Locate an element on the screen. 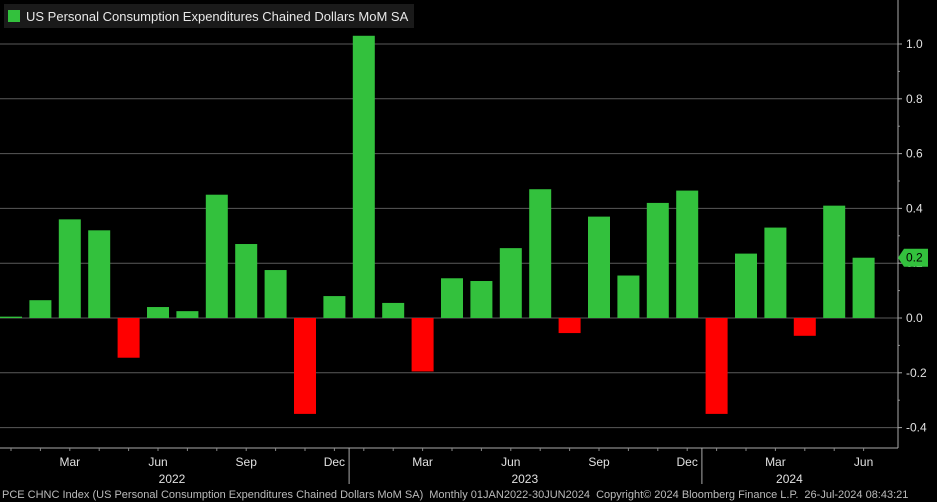 This screenshot has height=502, width=937. footer-timestamp: 26-Jul-2024 08:43:21 is located at coordinates (856, 495).